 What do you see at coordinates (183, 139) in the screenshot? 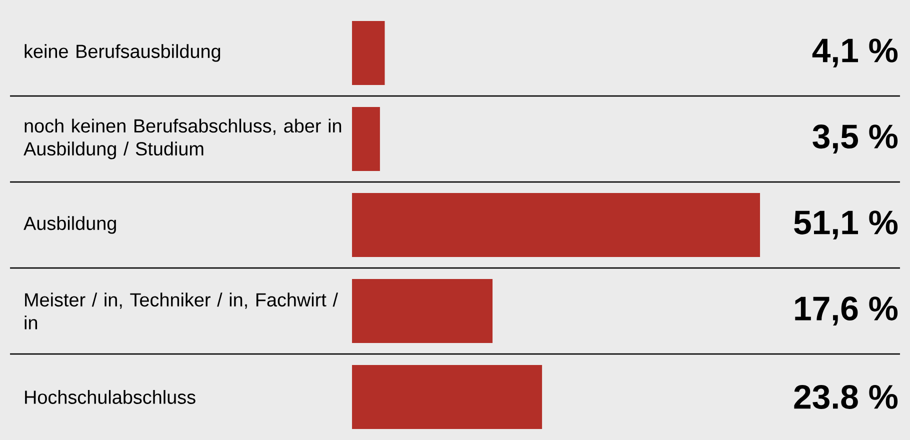
I see `y-tick-label: noch keinen Berufsabschluss, aber in Ausbildung / Studium` at bounding box center [183, 139].